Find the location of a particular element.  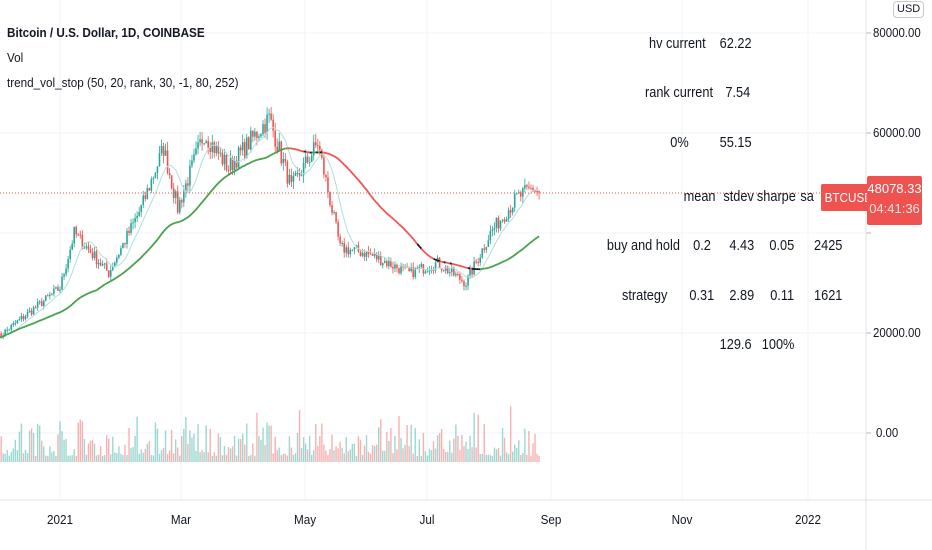

row-sample: 1621 is located at coordinates (827, 295).